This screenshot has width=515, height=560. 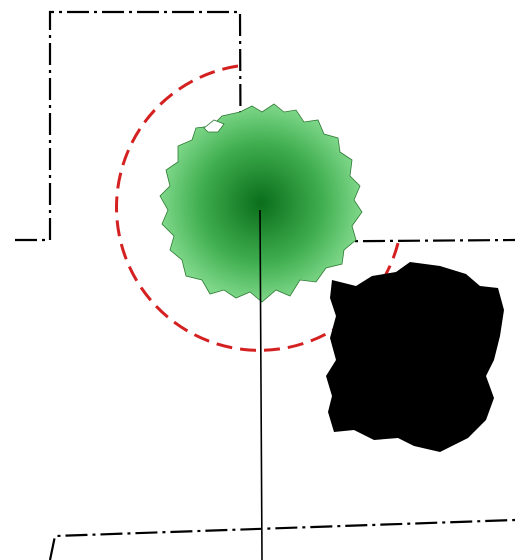 What do you see at coordinates (261, 203) in the screenshot?
I see `tree-canopy` at bounding box center [261, 203].